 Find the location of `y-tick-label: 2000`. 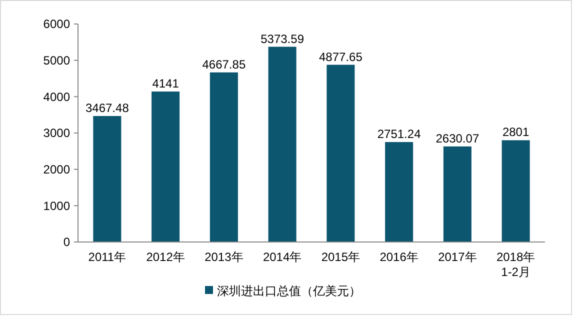

y-tick-label: 2000 is located at coordinates (56, 169).